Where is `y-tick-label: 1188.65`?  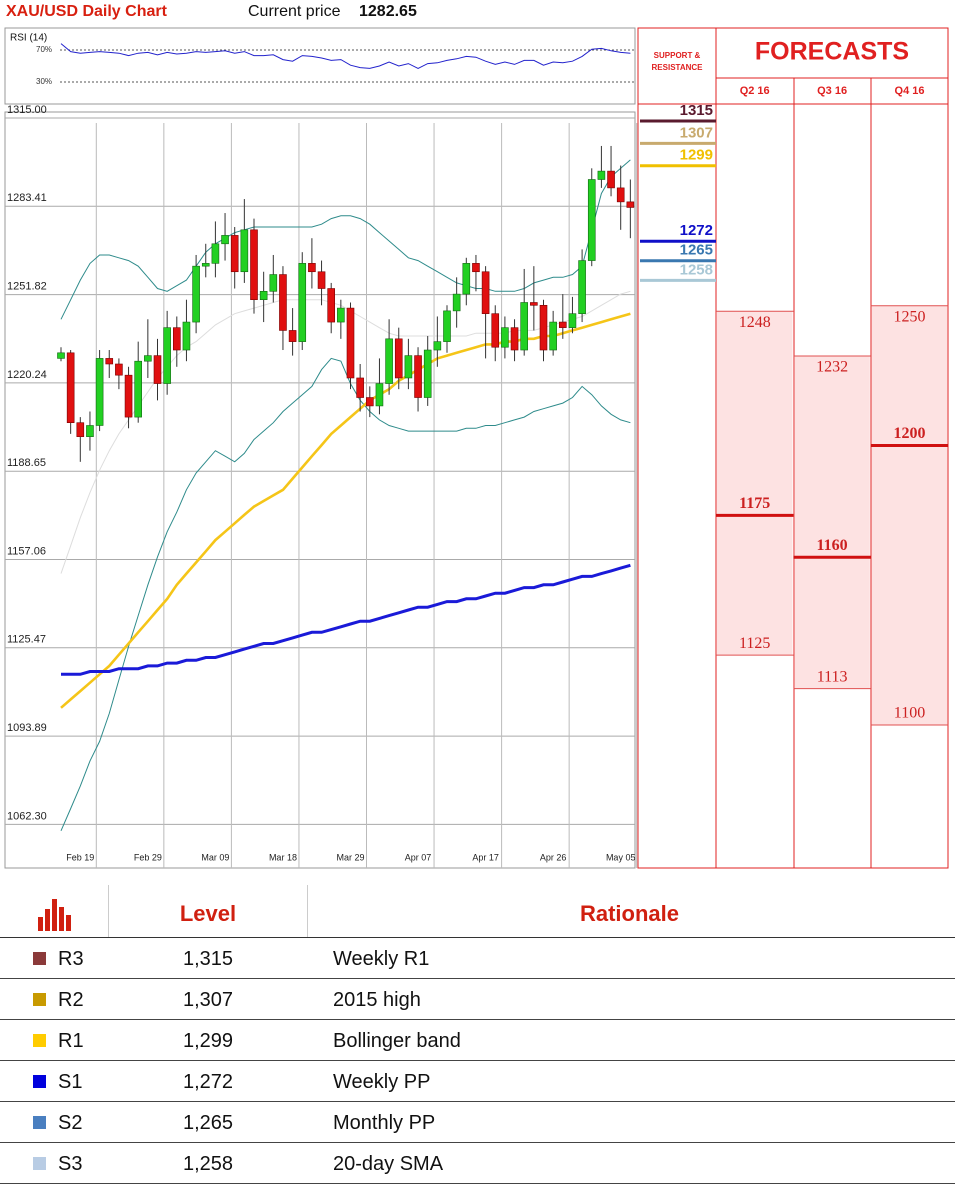 y-tick-label: 1188.65 is located at coordinates (26, 463).